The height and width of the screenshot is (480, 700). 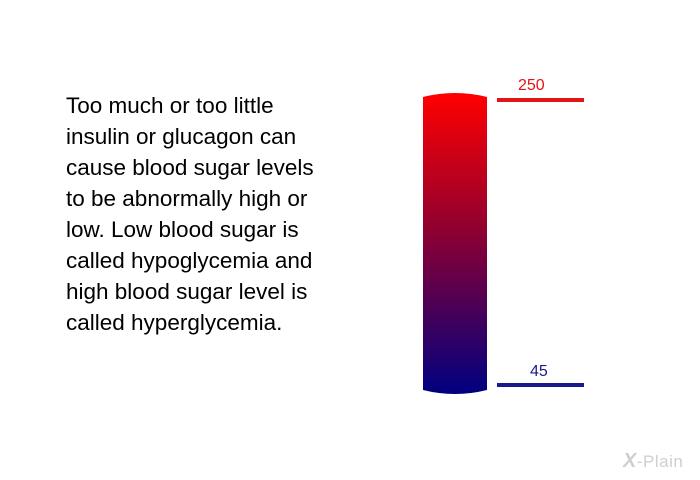 What do you see at coordinates (531, 85) in the screenshot?
I see `high-level-label: 250` at bounding box center [531, 85].